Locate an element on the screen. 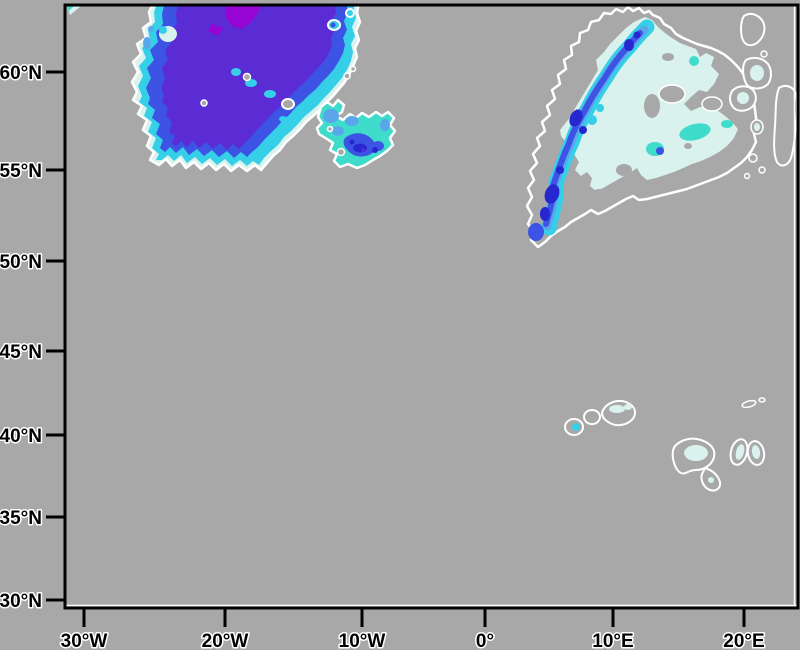 This screenshot has width=800, height=650. apennine-palecyan-core is located at coordinates (696, 453).